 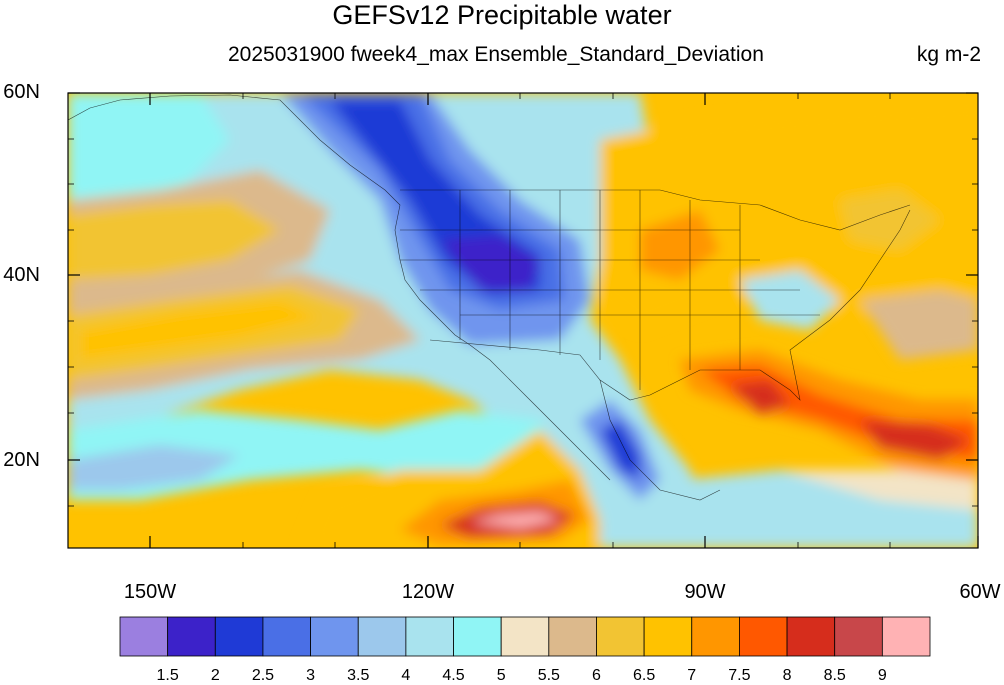 What do you see at coordinates (21, 275) in the screenshot?
I see `lat-label-40n: 40N` at bounding box center [21, 275].